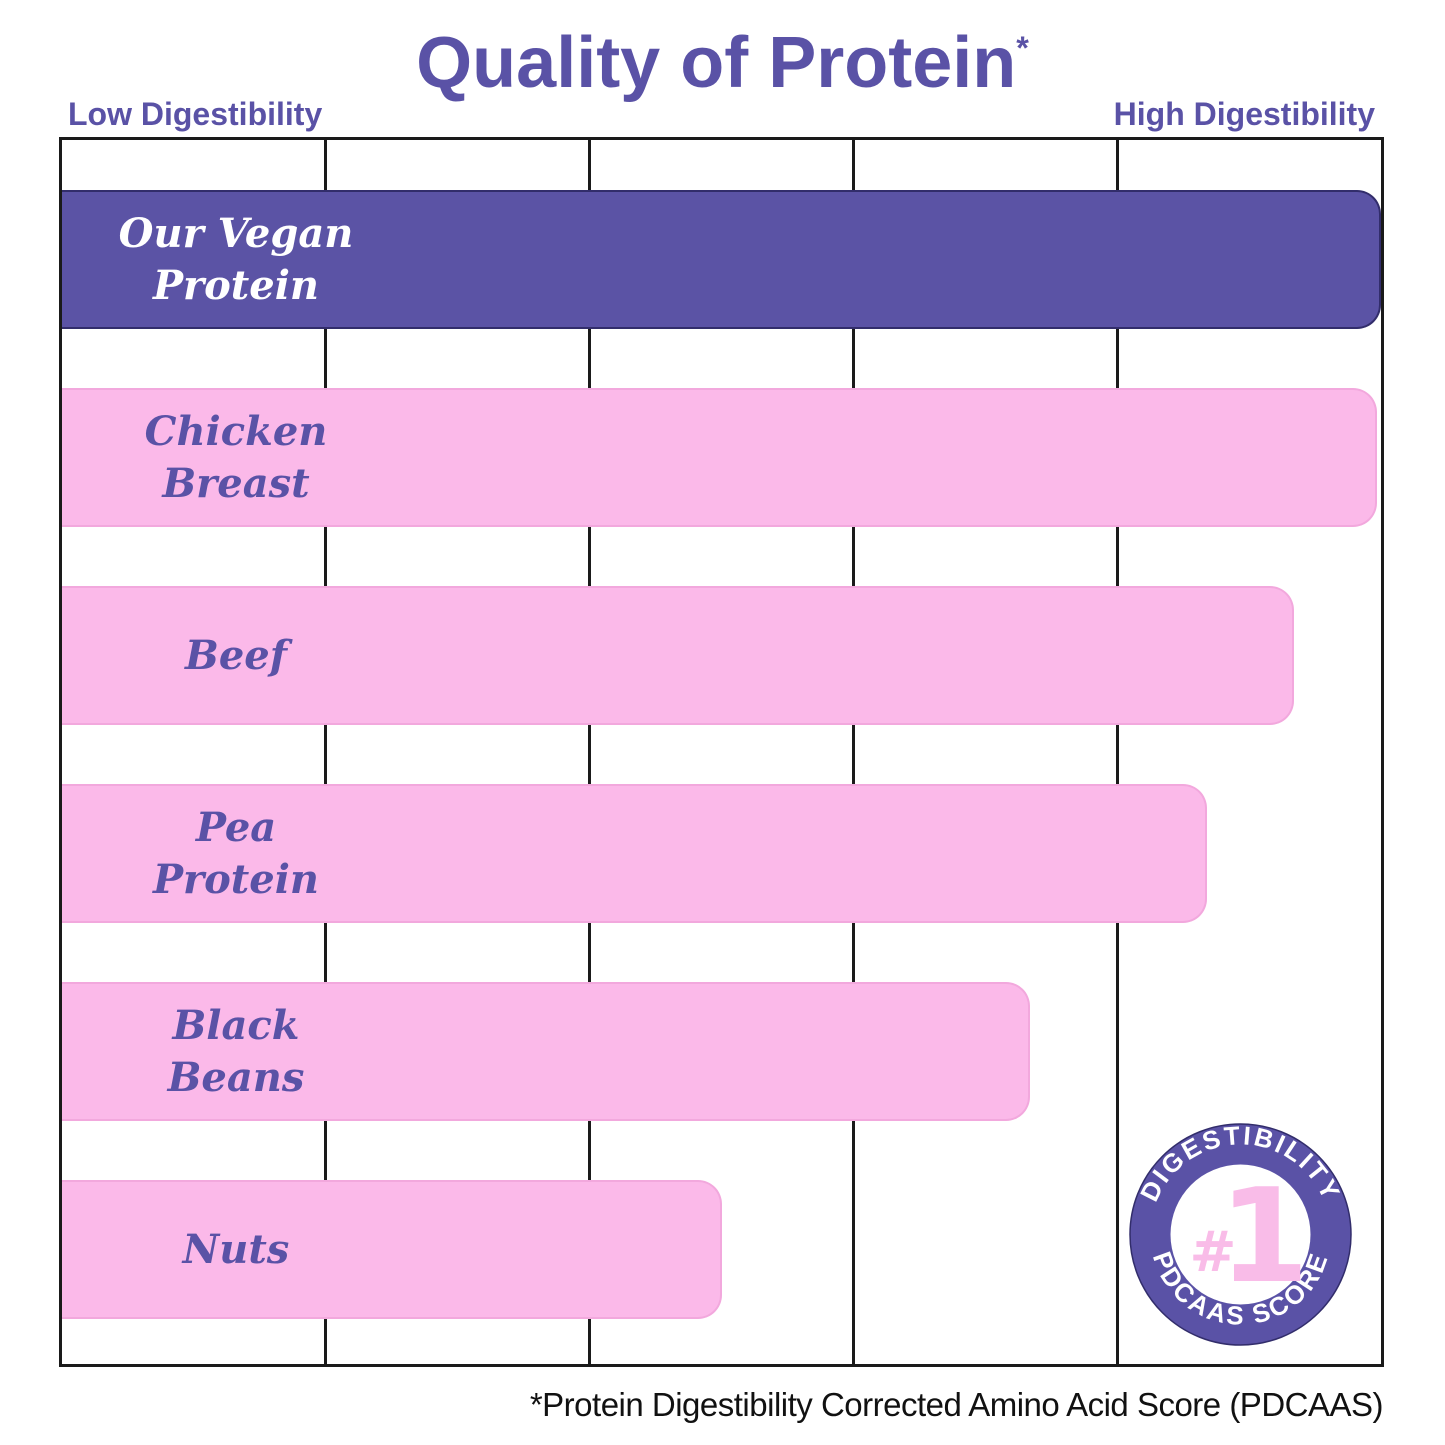  I want to click on title-asterisk: *, so click(1022, 48).